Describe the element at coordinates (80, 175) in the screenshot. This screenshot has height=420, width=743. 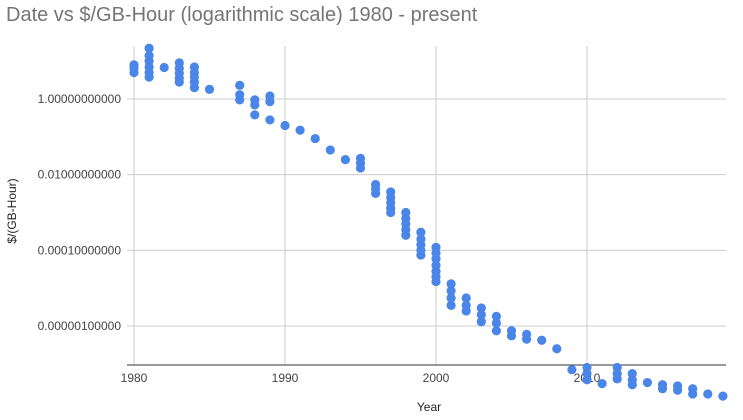
I see `y-tick-label: 0.01000000000` at that location.